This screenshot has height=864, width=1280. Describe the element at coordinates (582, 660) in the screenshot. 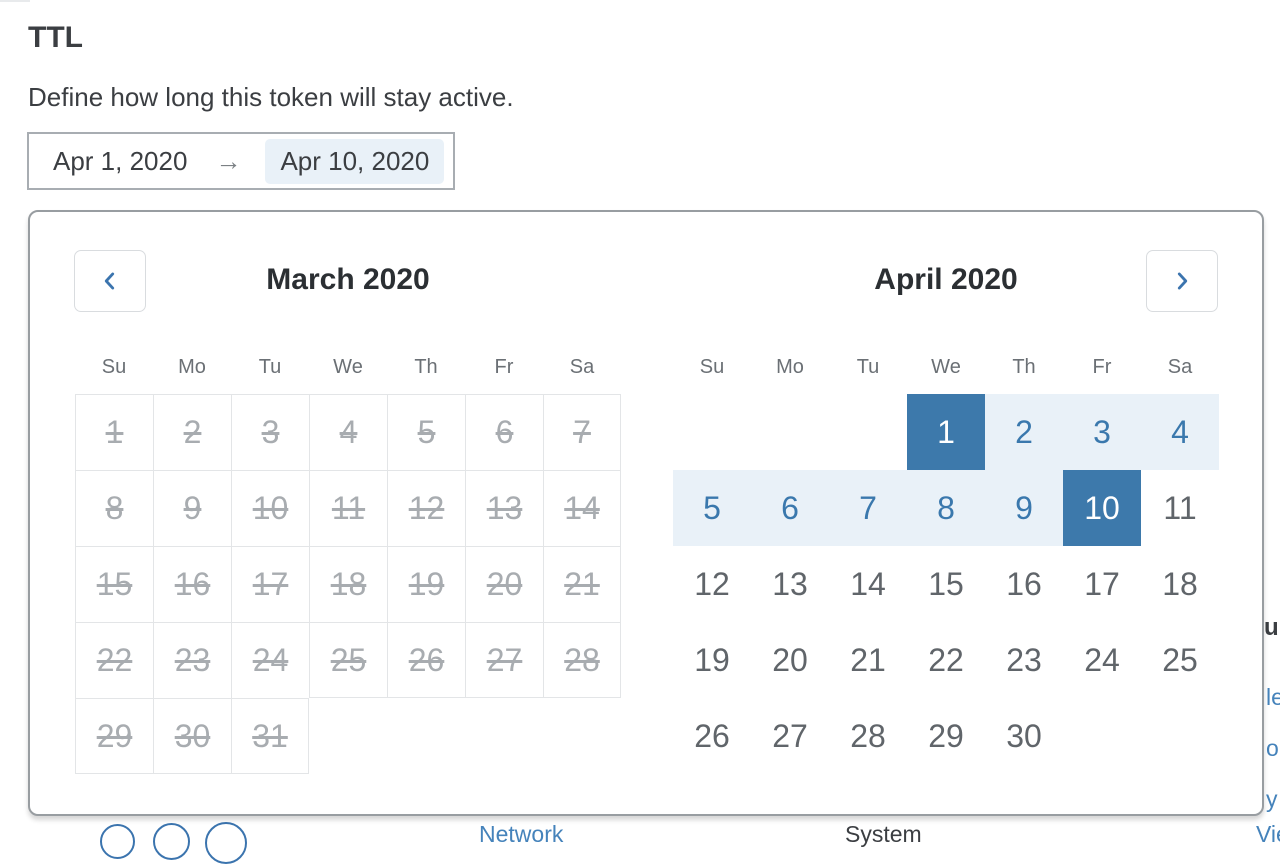

I see `day-mar-28: 28` at that location.